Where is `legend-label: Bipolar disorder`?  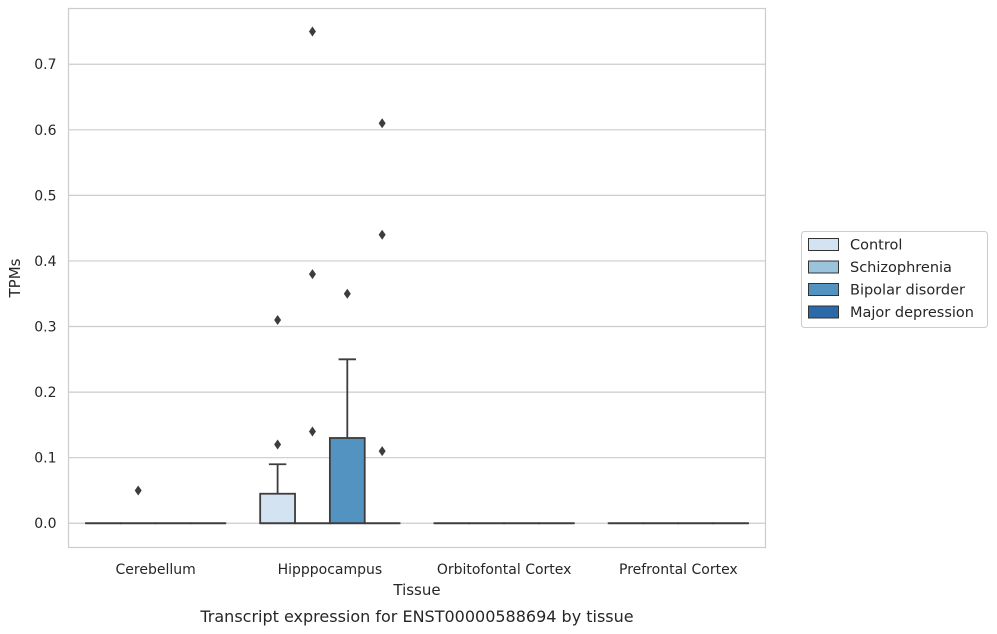
legend-label: Bipolar disorder is located at coordinates (907, 291).